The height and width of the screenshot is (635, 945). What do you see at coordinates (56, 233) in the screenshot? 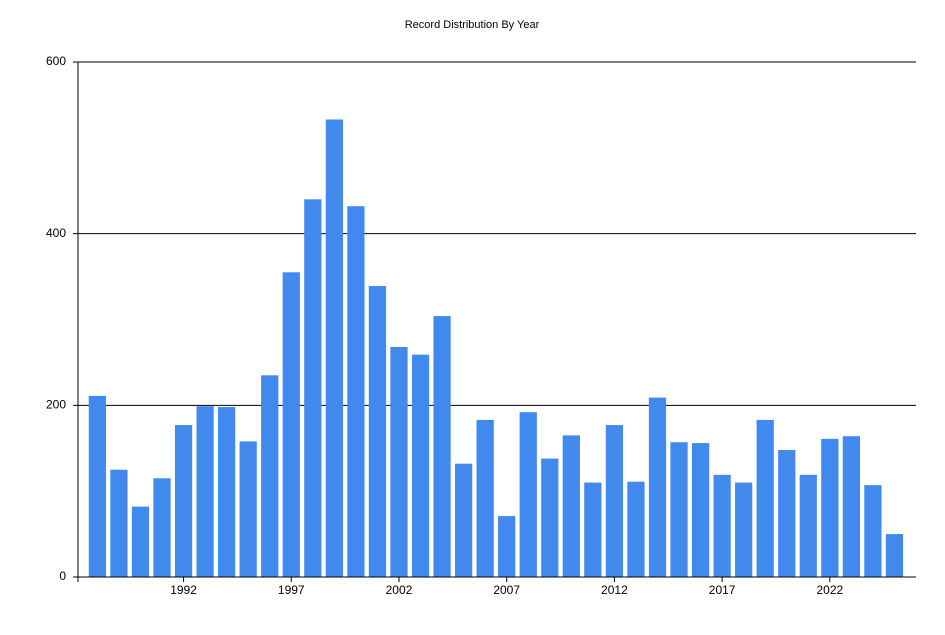
I see `y-tick-label: 400` at bounding box center [56, 233].